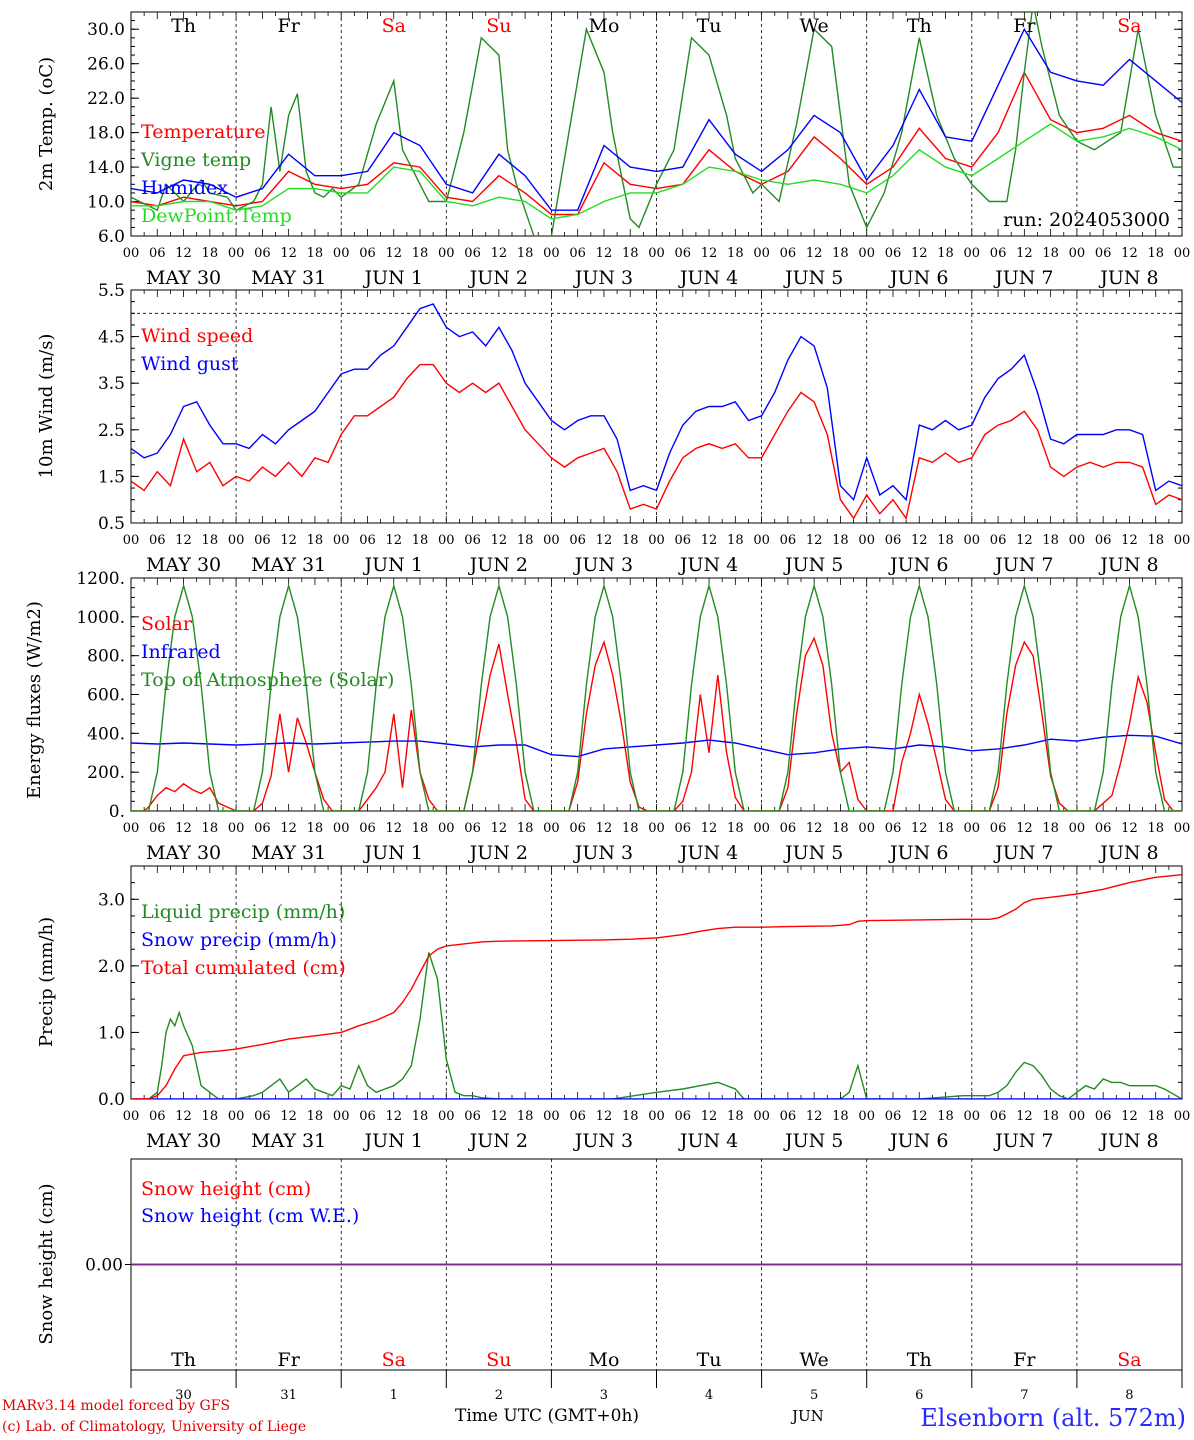 The height and width of the screenshot is (1440, 1194). What do you see at coordinates (1086, 220) in the screenshot?
I see `run-label: run: 2024053000` at bounding box center [1086, 220].